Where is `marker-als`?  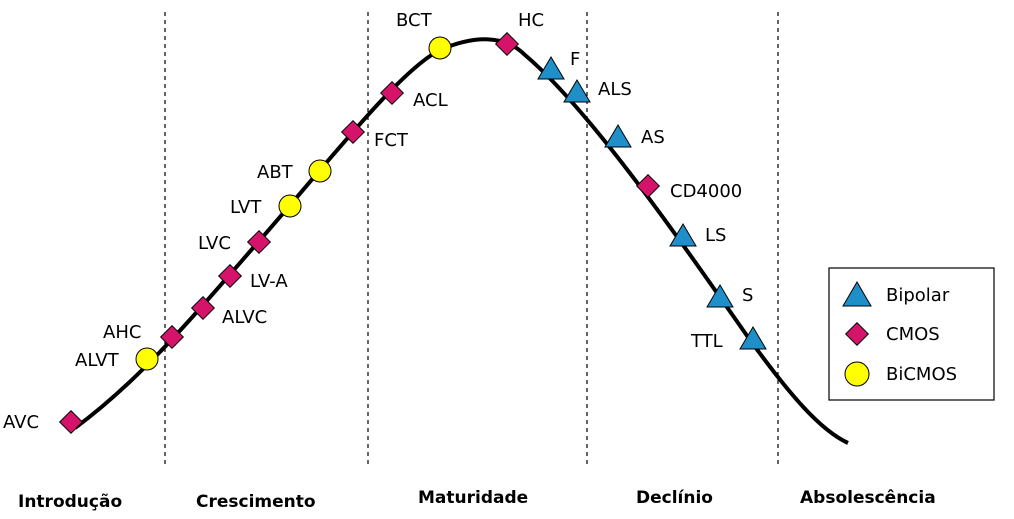 marker-als is located at coordinates (577, 91).